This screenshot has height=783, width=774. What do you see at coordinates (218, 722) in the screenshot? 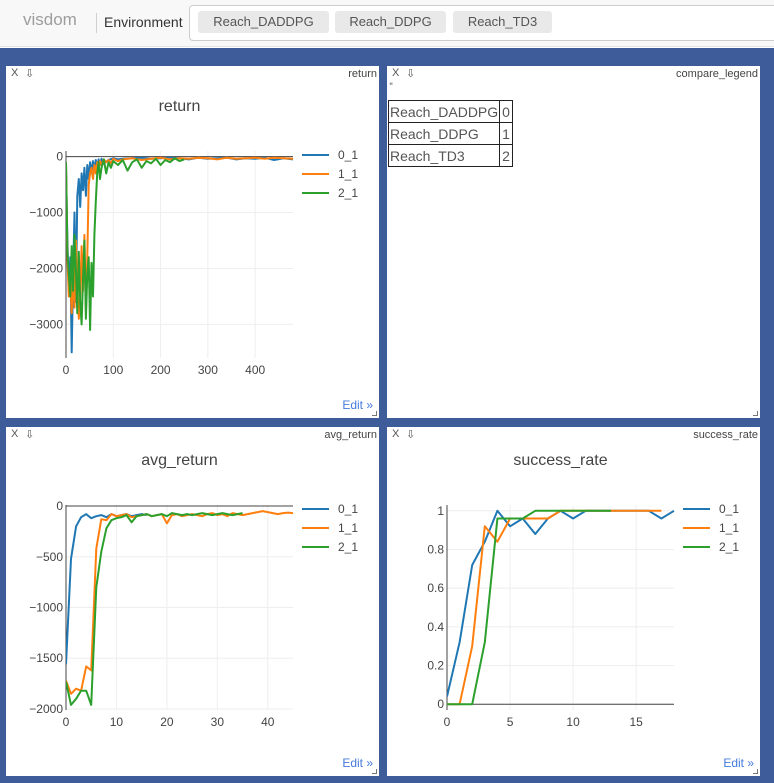
I see `x-tick-label: 30` at bounding box center [218, 722].